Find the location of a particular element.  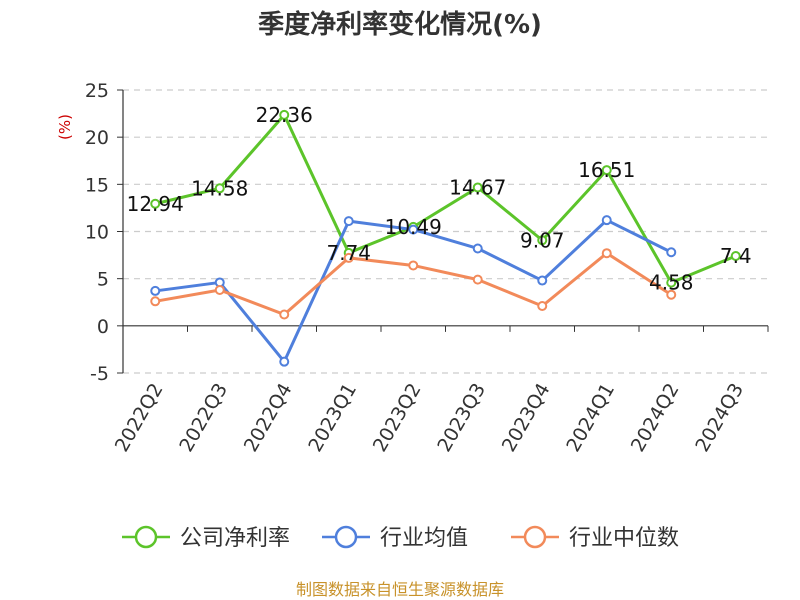

x-tick-label: 2023Q1 is located at coordinates (332, 418).